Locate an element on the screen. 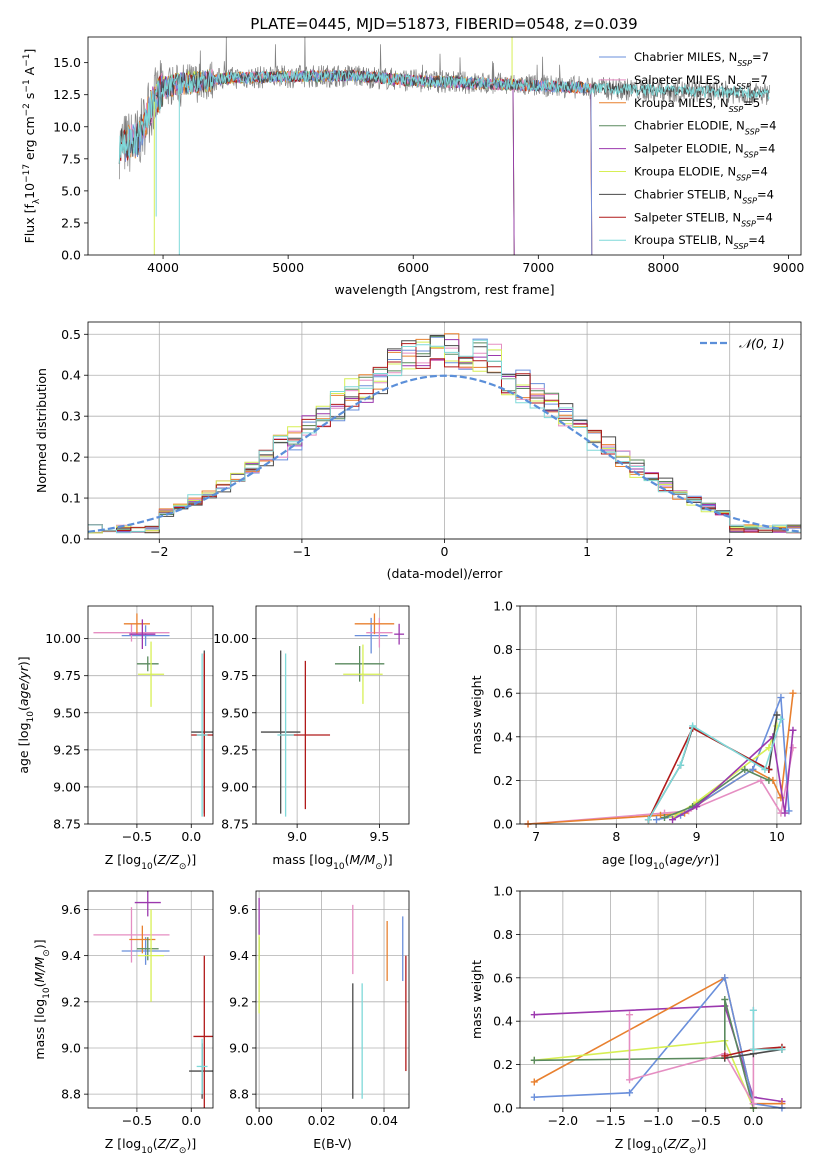 The width and height of the screenshot is (819, 1174). legend-model-name: Chabrier ELODIE is located at coordinates (681, 126).